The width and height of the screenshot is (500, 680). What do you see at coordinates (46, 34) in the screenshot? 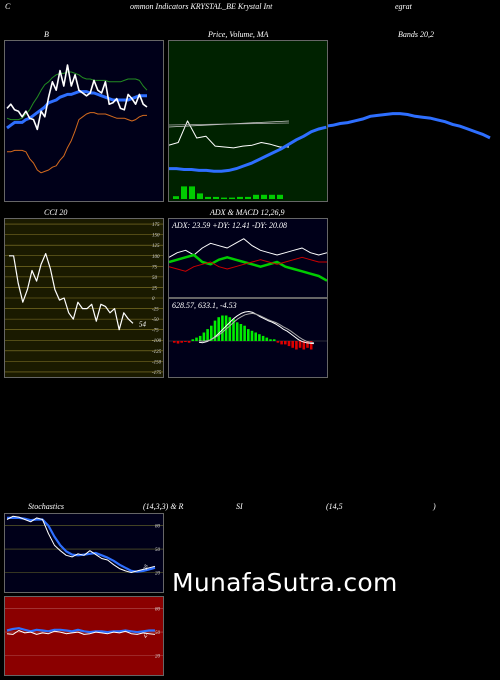
I see `bollinger-label: B` at bounding box center [46, 34].